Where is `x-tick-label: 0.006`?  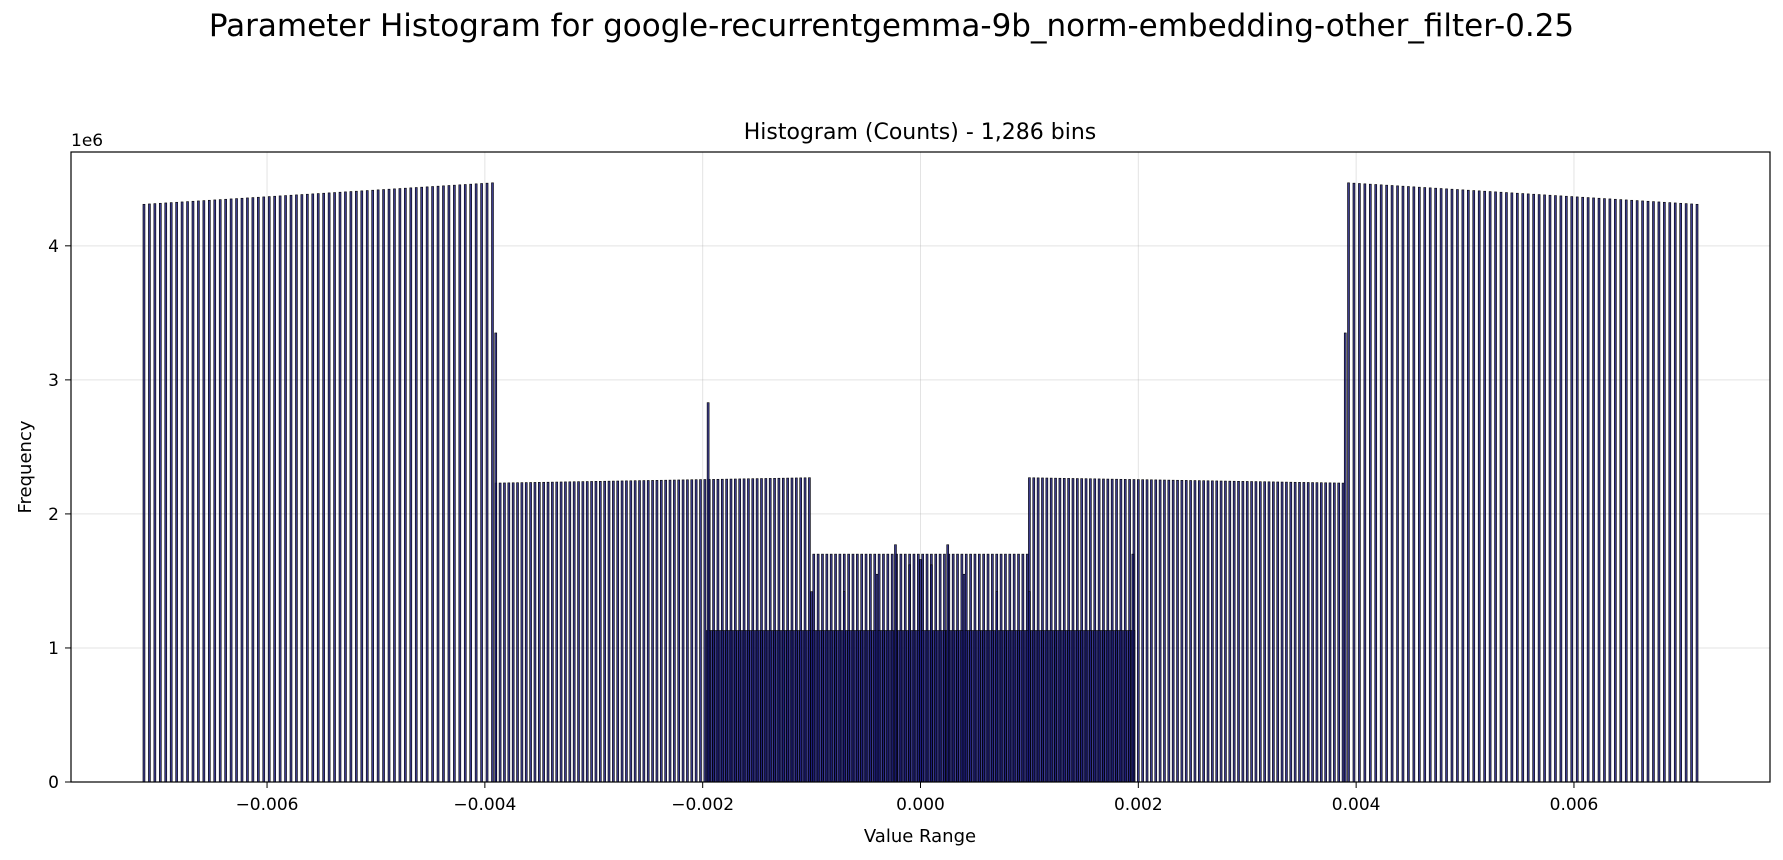
x-tick-label: 0.006 is located at coordinates (1574, 805).